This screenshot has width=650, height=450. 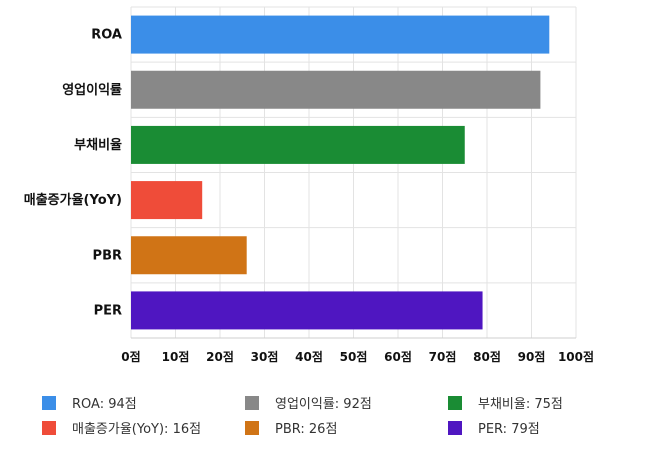 What do you see at coordinates (354, 356) in the screenshot?
I see `x-tick-label: 50점` at bounding box center [354, 356].